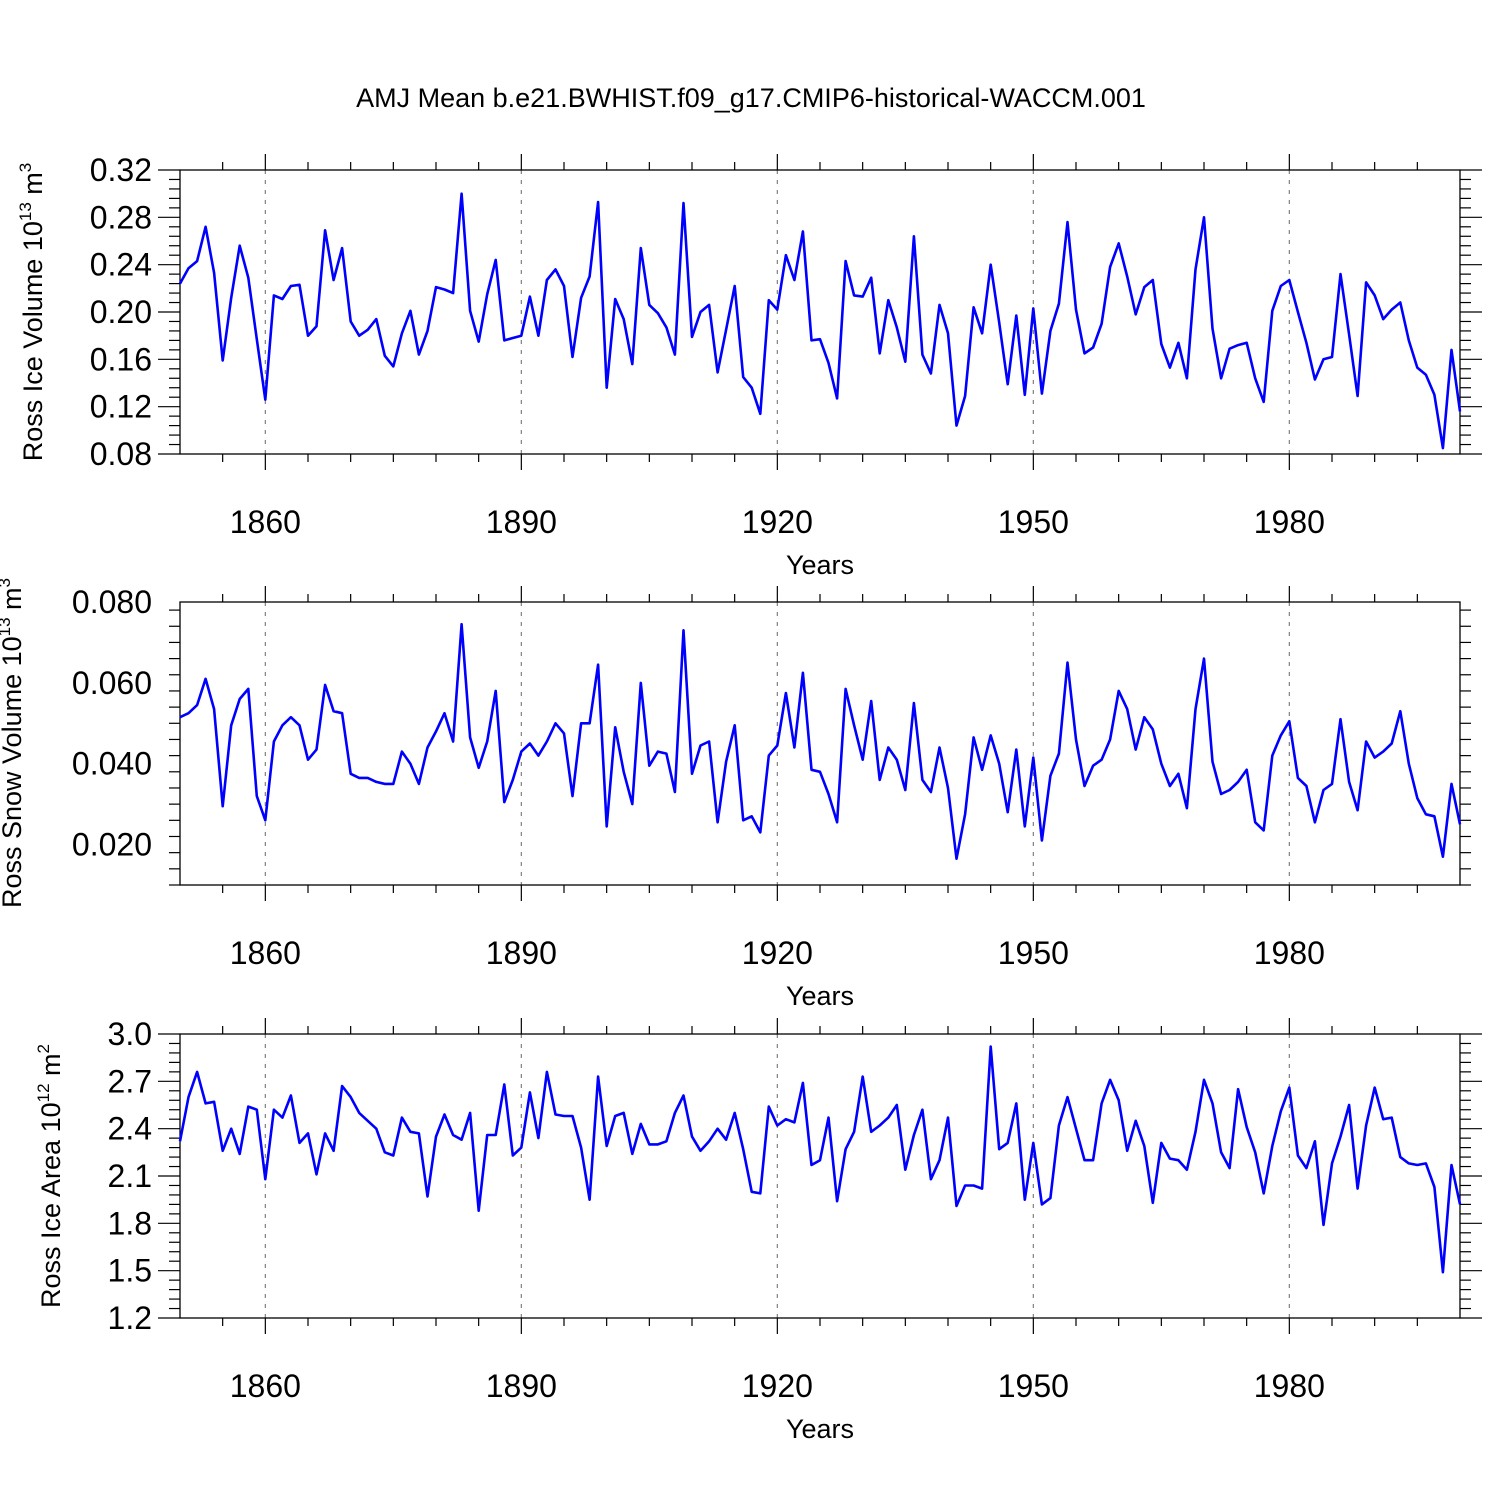  What do you see at coordinates (121, 170) in the screenshot?
I see `y-tick-label: 0.32` at bounding box center [121, 170].